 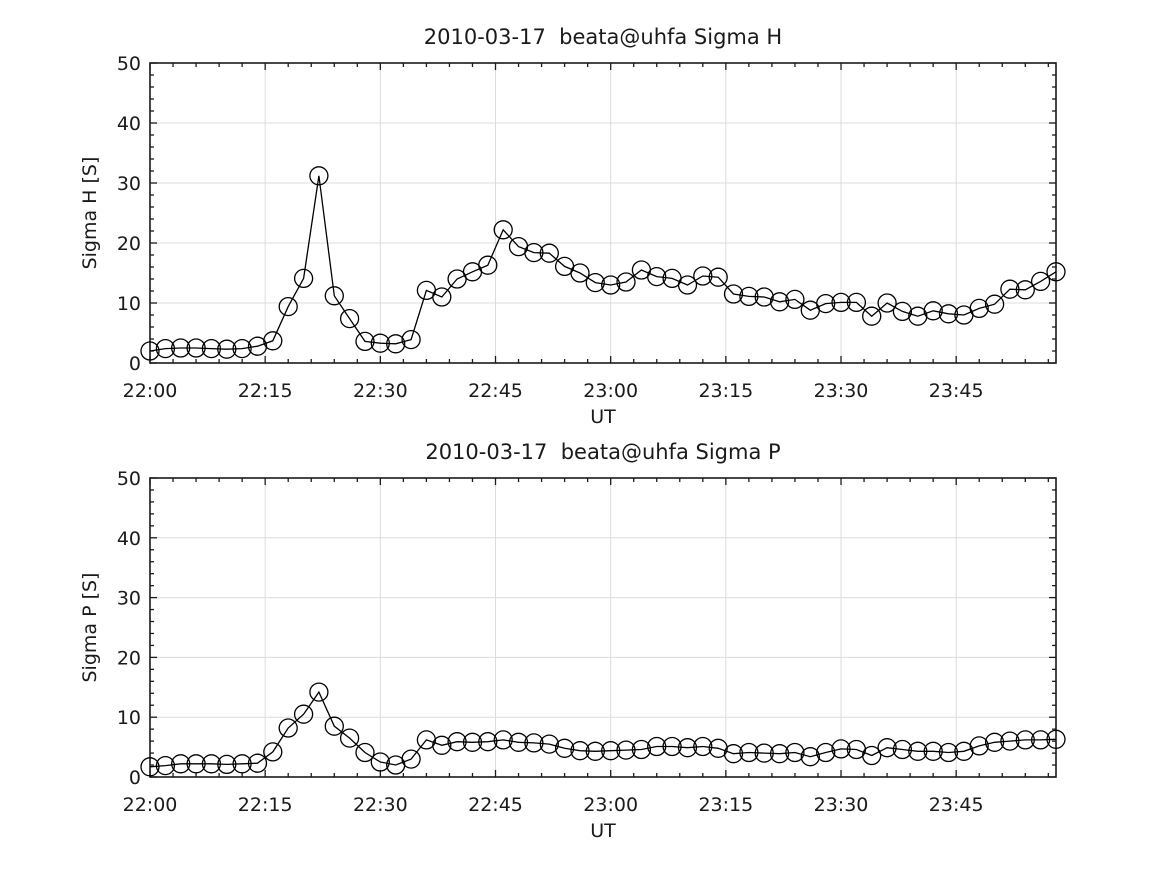 What do you see at coordinates (495, 391) in the screenshot?
I see `x-tick-label: 22:45` at bounding box center [495, 391].